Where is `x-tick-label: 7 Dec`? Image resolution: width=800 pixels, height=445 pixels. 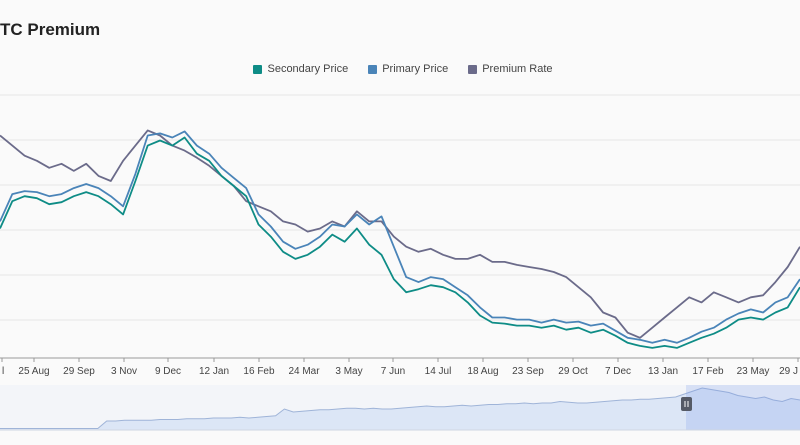 x-tick-label: 7 Dec is located at coordinates (618, 371).